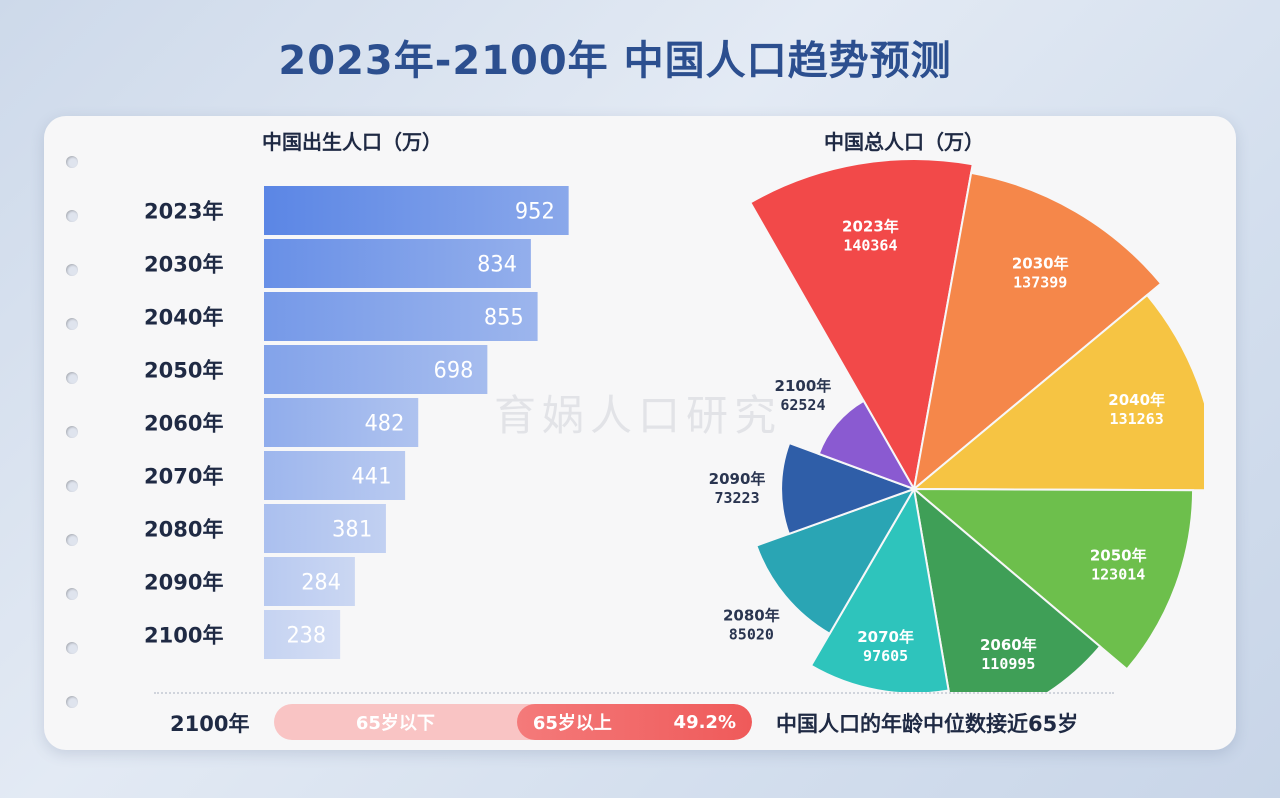  Describe the element at coordinates (352, 142) in the screenshot. I see `bar-chart-title: 中国出生人口（万）` at that location.